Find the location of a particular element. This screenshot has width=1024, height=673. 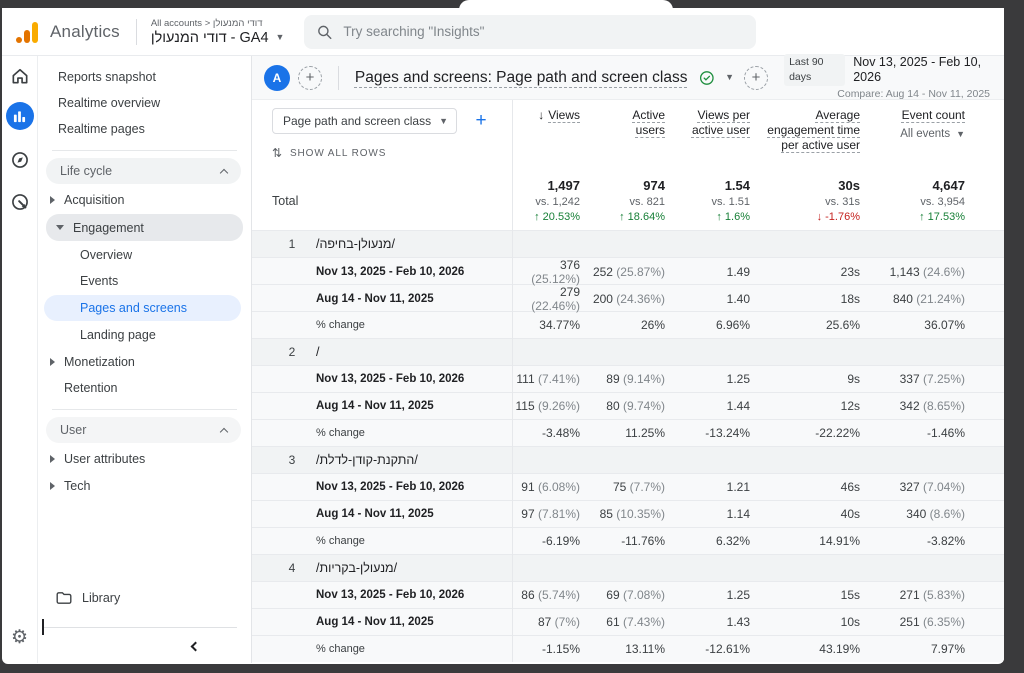

check-circle-icon is located at coordinates (707, 78).